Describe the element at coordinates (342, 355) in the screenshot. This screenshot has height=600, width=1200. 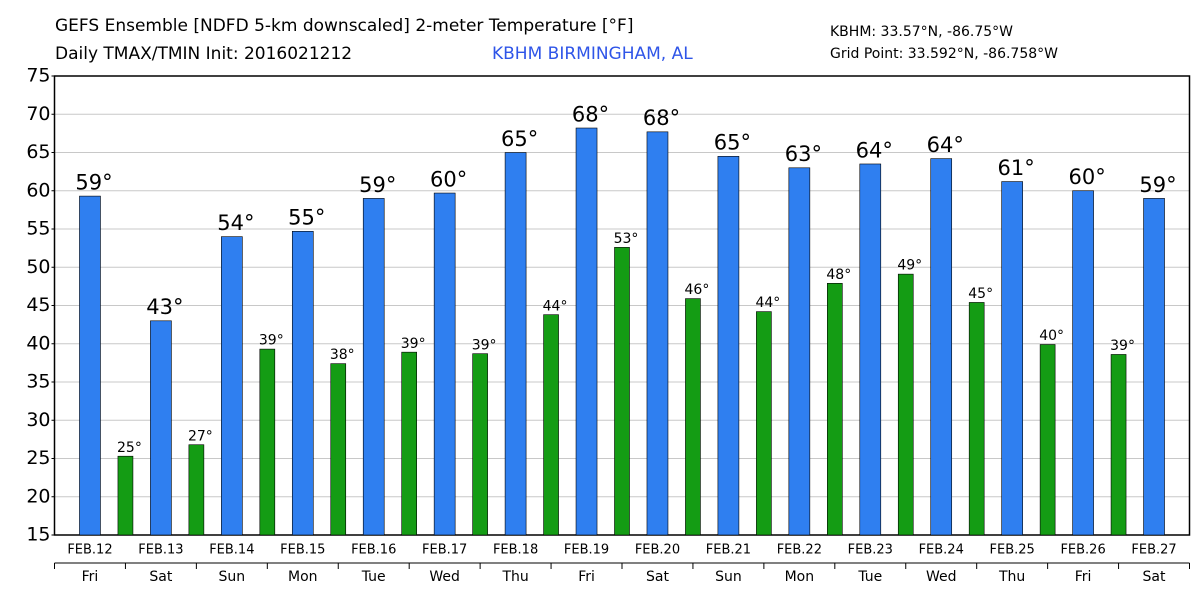
I see `value-label: 38°` at that location.